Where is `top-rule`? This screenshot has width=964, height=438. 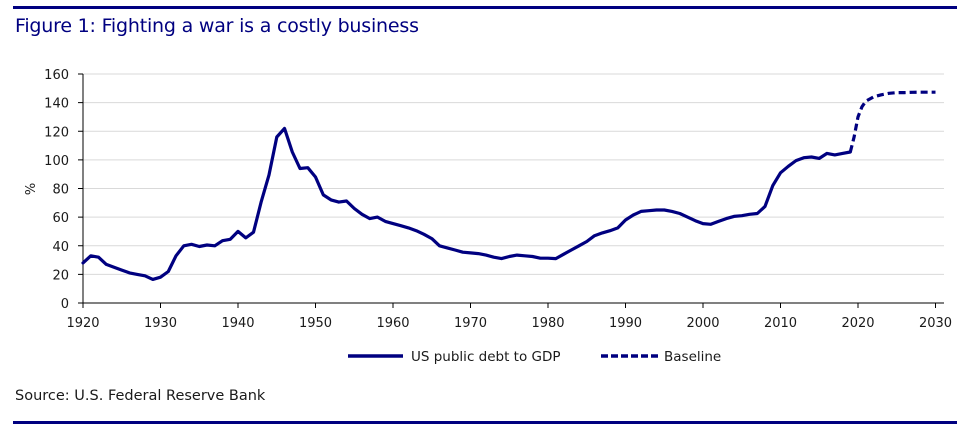 top-rule is located at coordinates (485, 7).